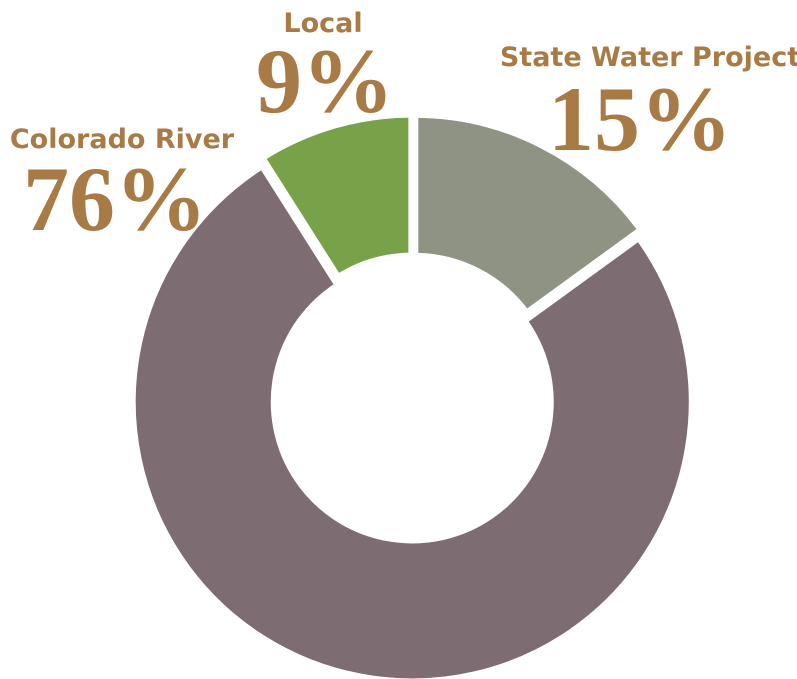  What do you see at coordinates (122, 139) in the screenshot?
I see `slice-name: Colorado River` at bounding box center [122, 139].